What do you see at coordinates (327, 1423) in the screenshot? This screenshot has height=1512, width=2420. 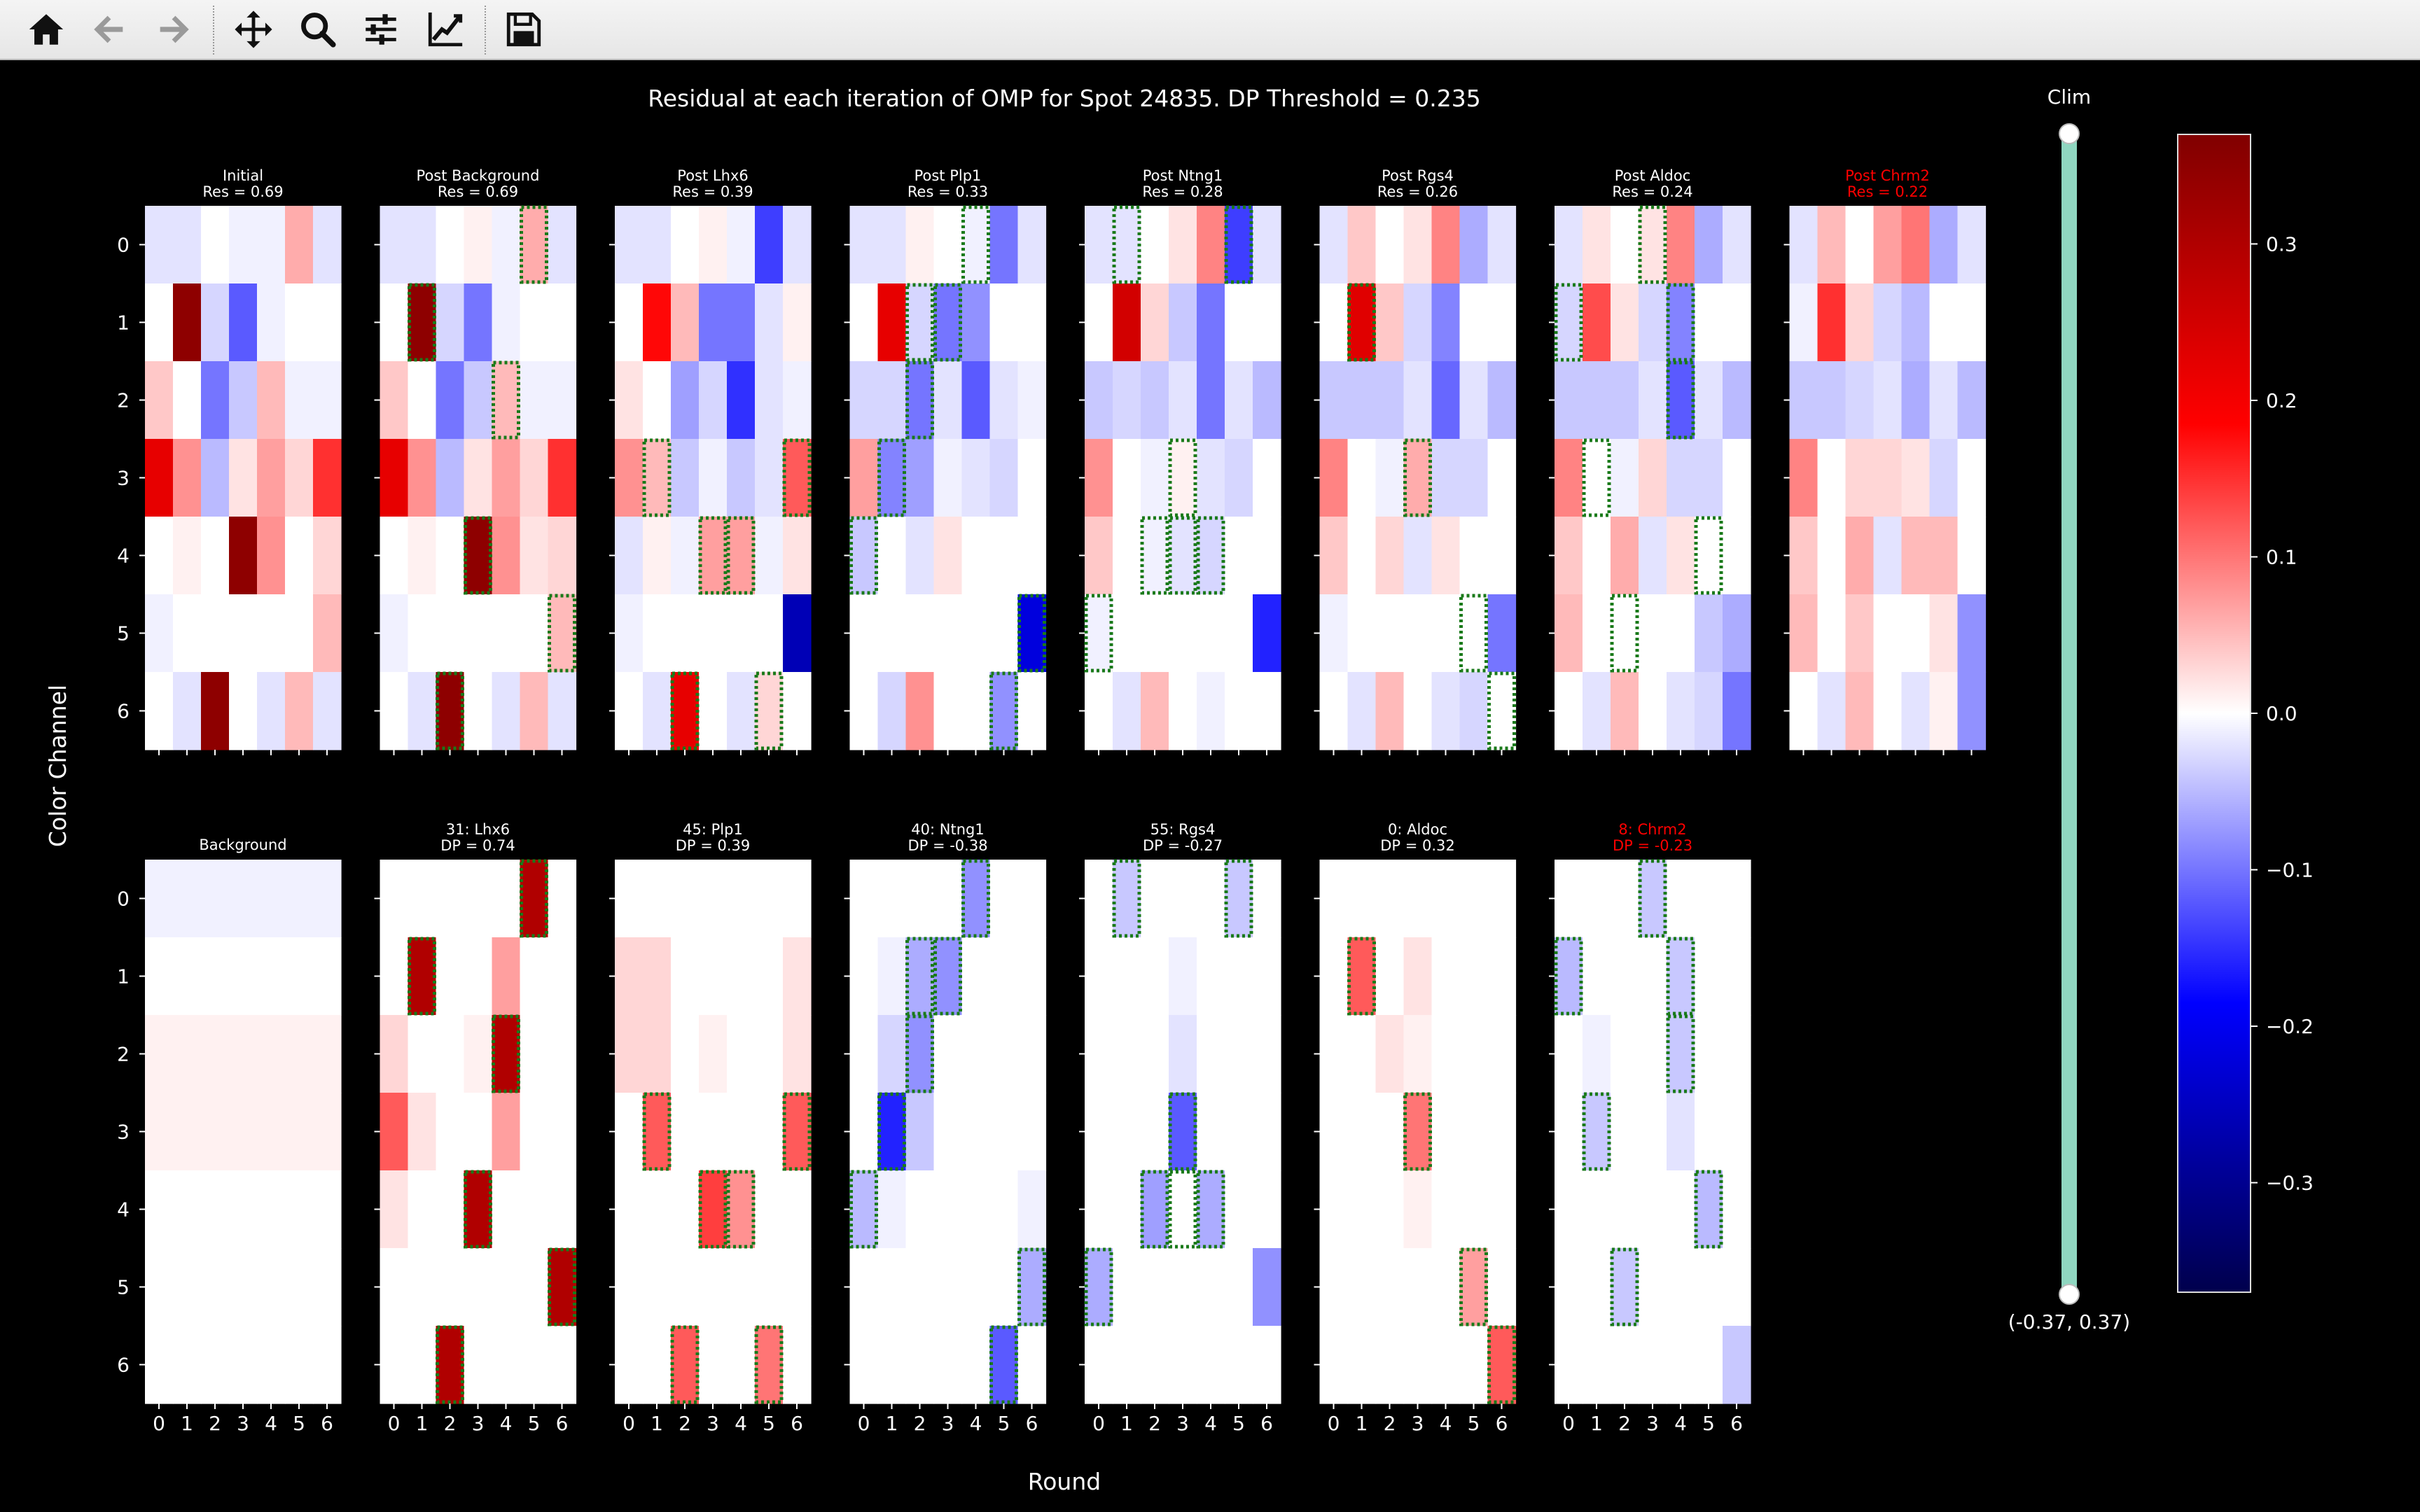 I see `x-tick-label: 6` at bounding box center [327, 1423].